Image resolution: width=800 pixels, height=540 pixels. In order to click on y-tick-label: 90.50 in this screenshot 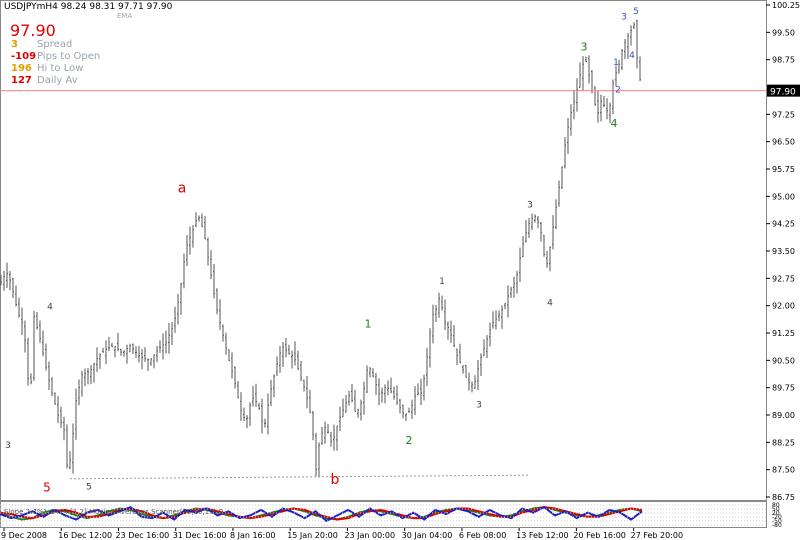, I will do `click(783, 360)`.